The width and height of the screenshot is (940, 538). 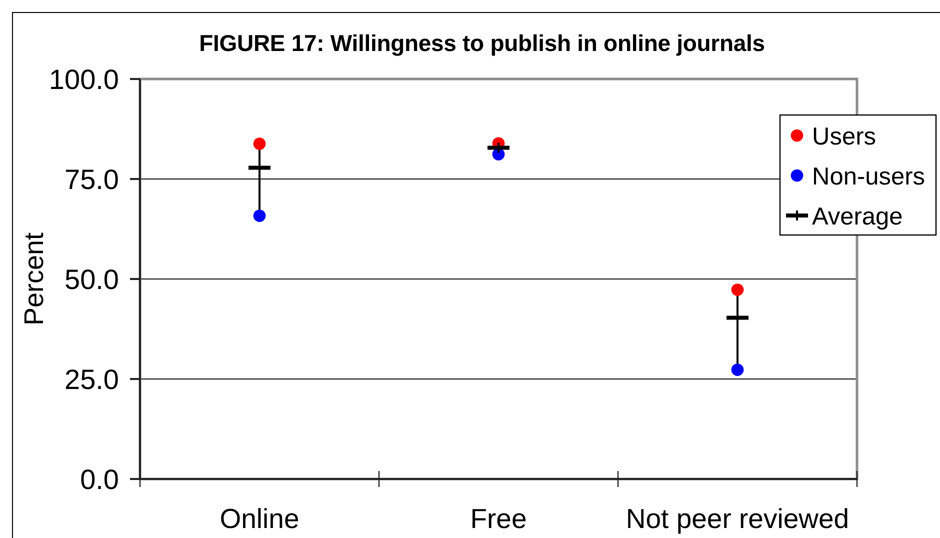 What do you see at coordinates (857, 216) in the screenshot?
I see `legend-label: Average` at bounding box center [857, 216].